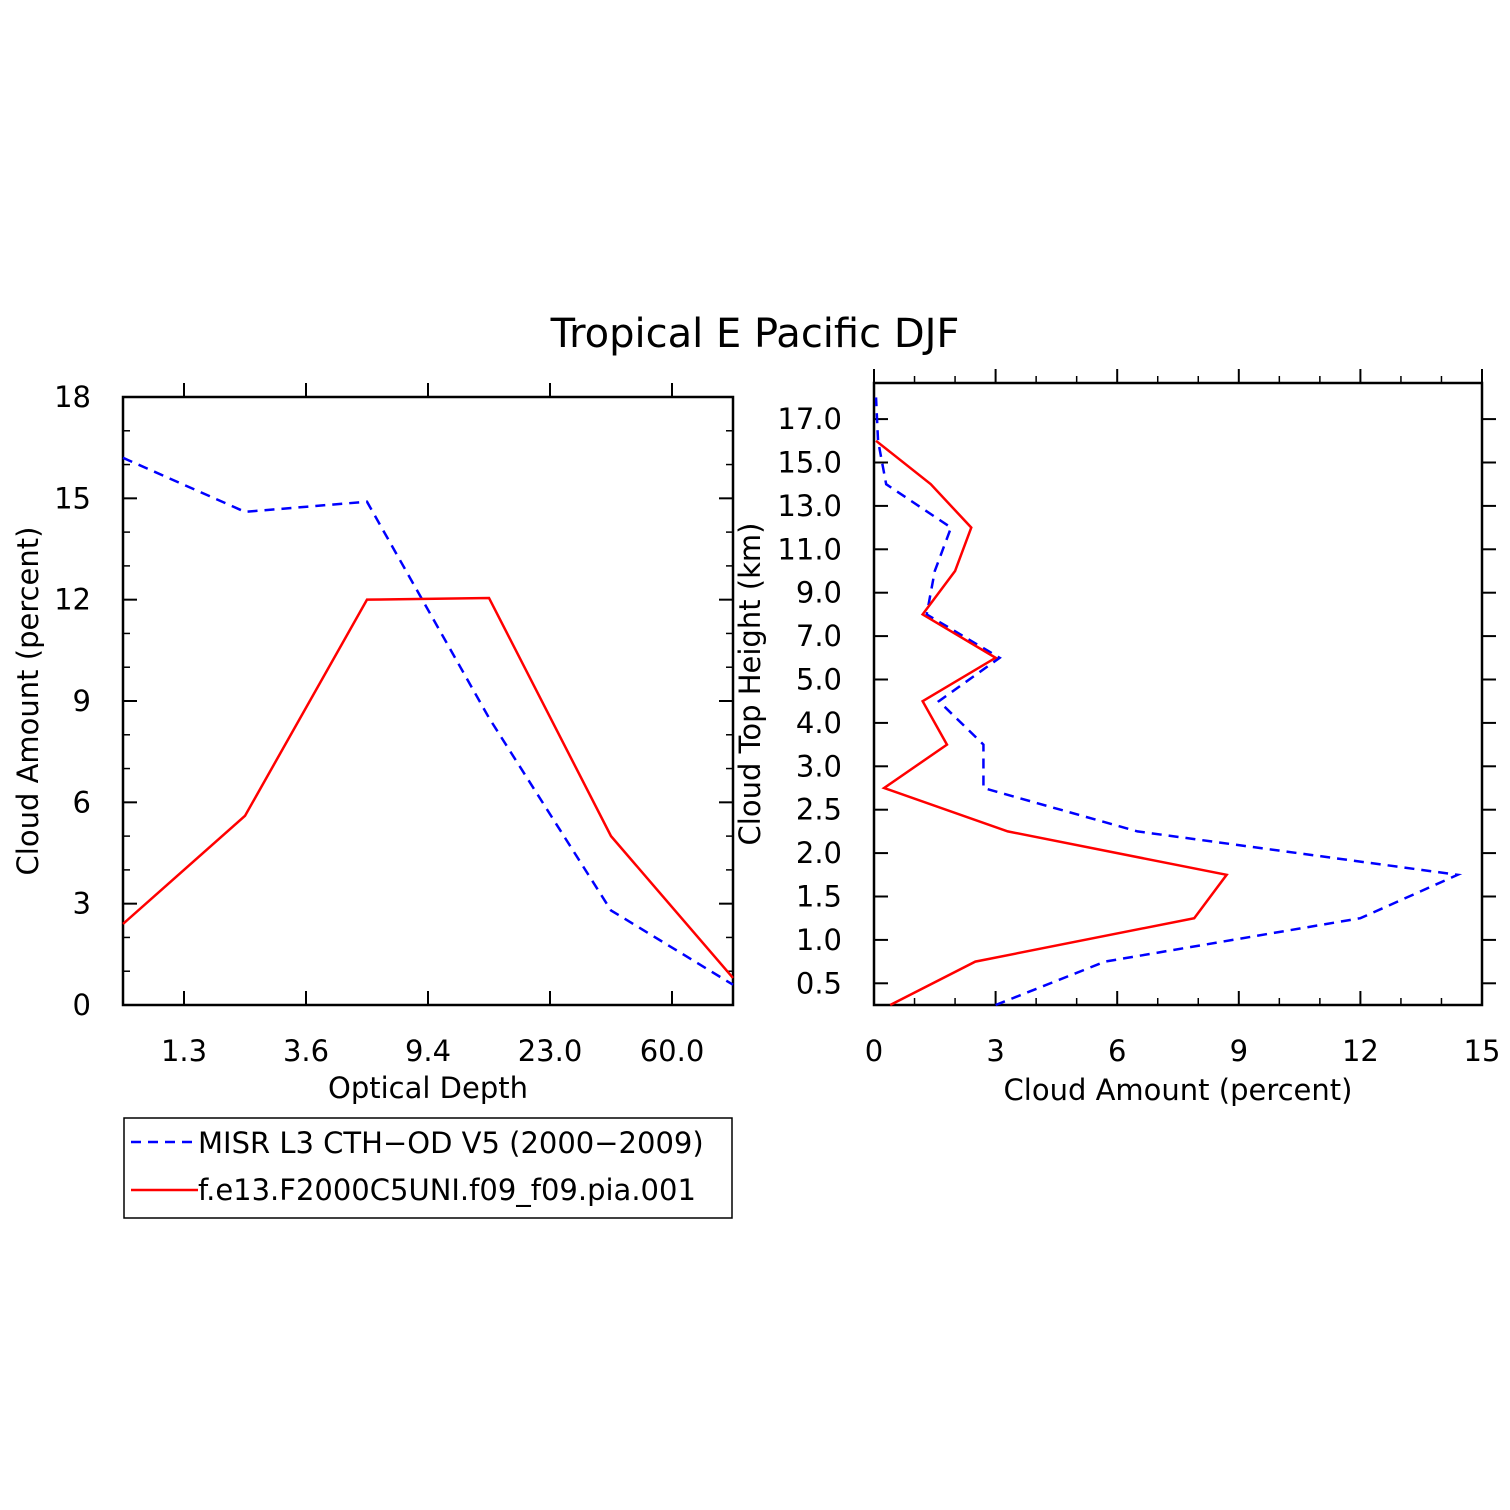  I want to click on right-xtick-label: 15, so click(1482, 1051).